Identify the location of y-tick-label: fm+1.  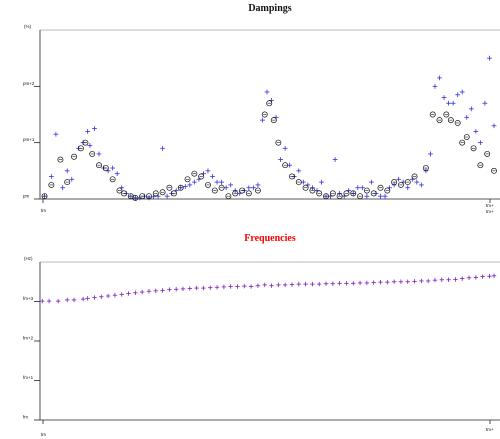
(28, 377).